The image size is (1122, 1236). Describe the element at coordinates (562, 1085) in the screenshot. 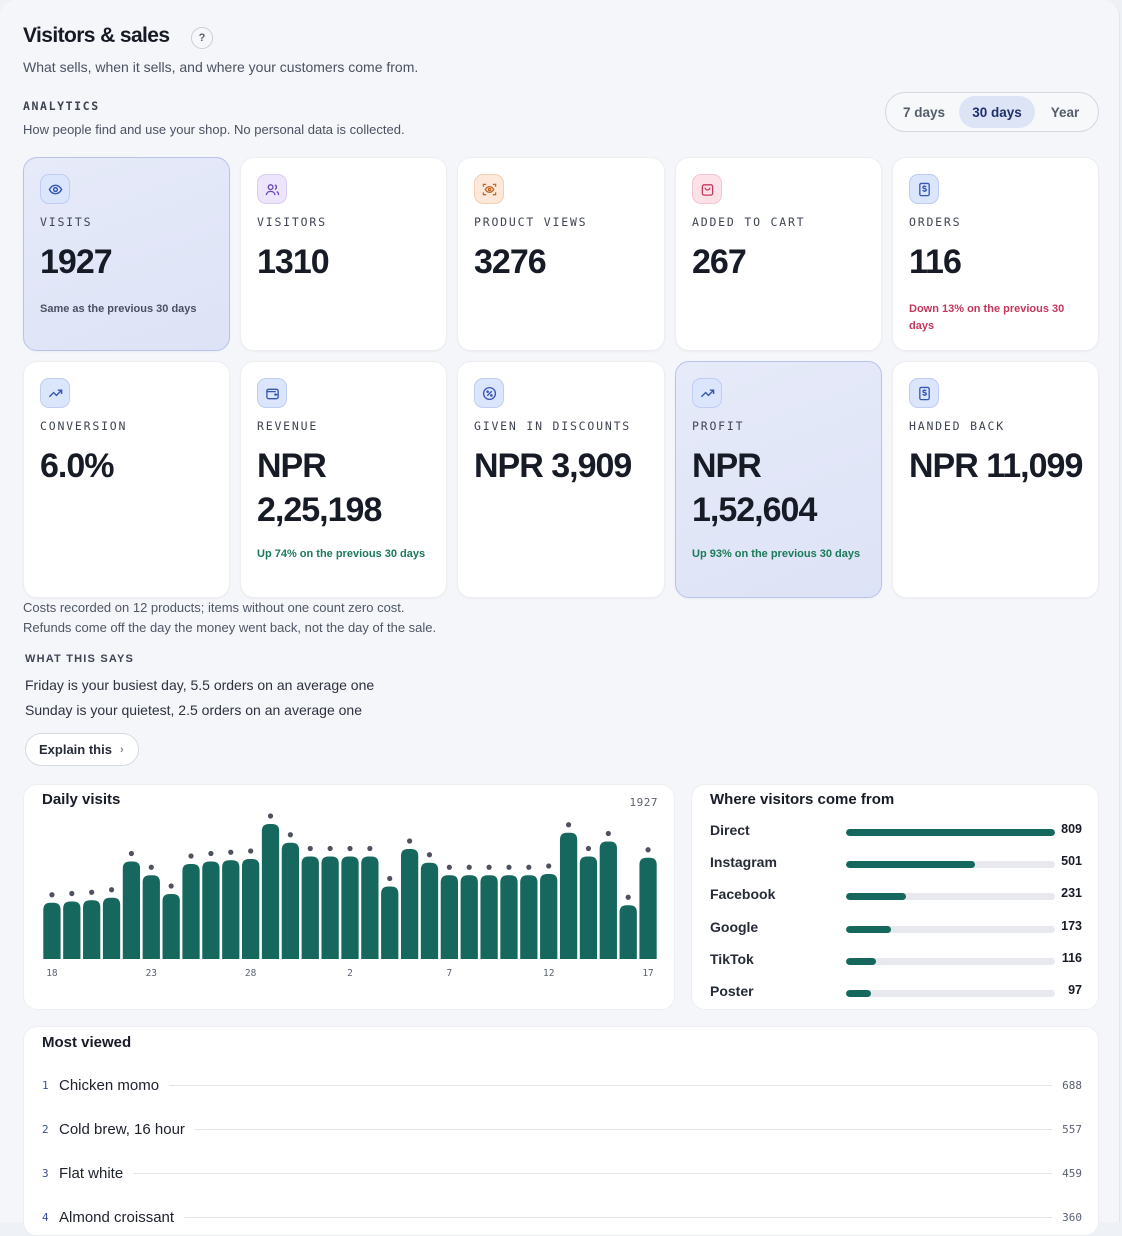

I see `list-item: 1 Chicken momo 688` at that location.